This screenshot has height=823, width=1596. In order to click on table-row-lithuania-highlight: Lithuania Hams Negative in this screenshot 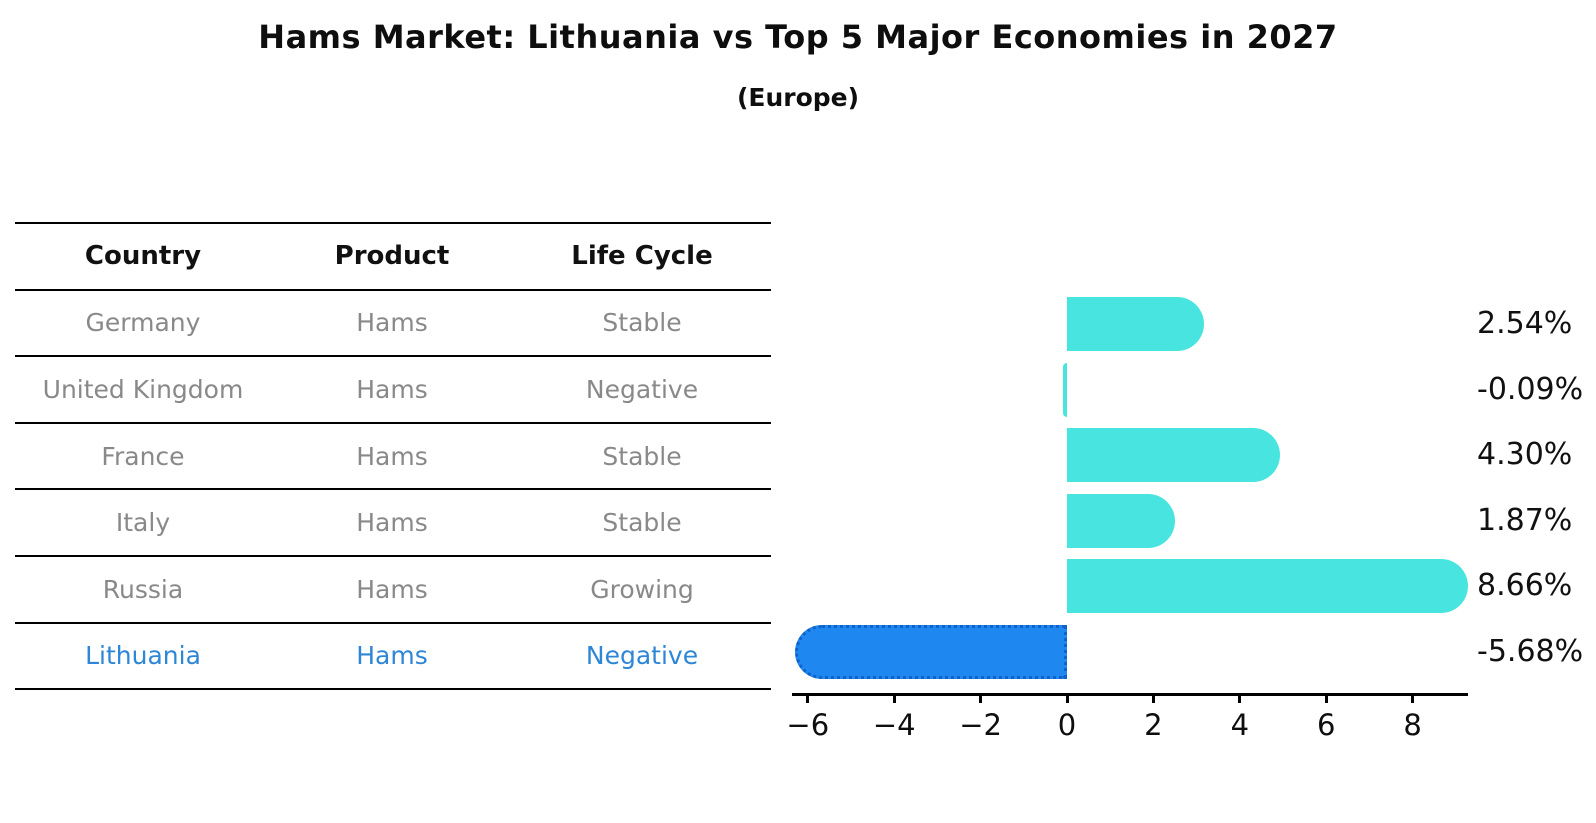, I will do `click(393, 657)`.